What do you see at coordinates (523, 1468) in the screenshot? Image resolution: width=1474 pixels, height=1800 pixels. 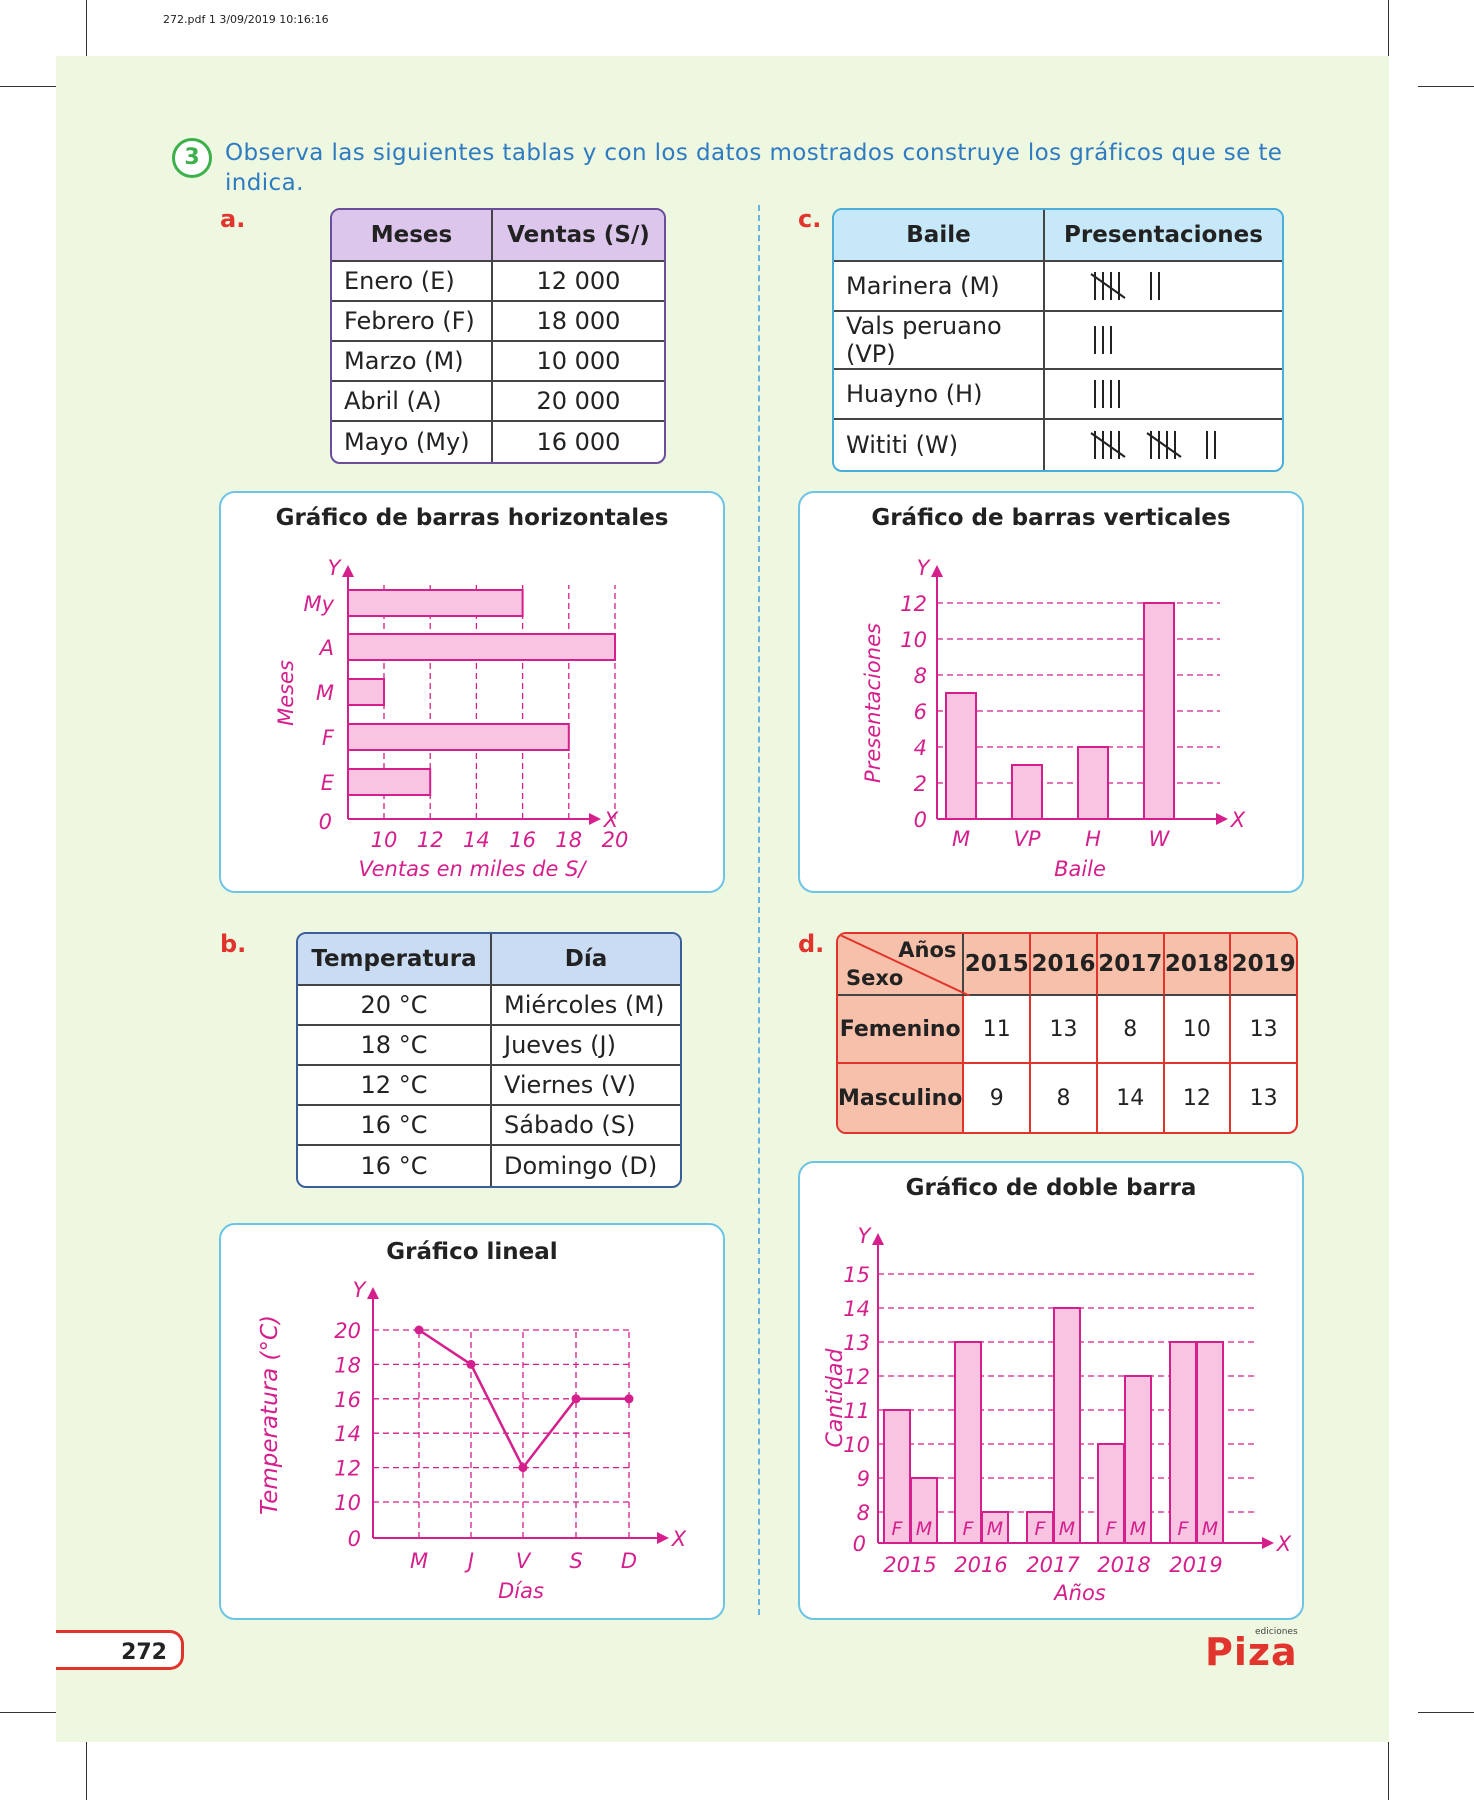 I see `data-point` at bounding box center [523, 1468].